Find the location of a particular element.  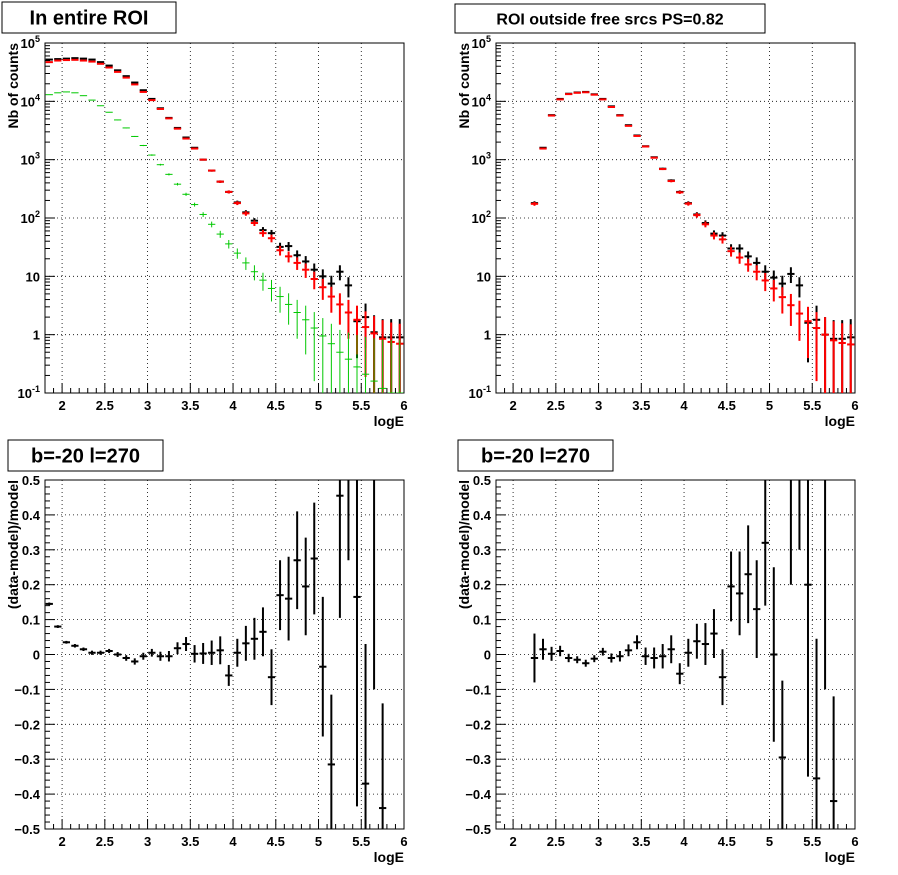

y-tick-label: 10³ is located at coordinates (30, 159).